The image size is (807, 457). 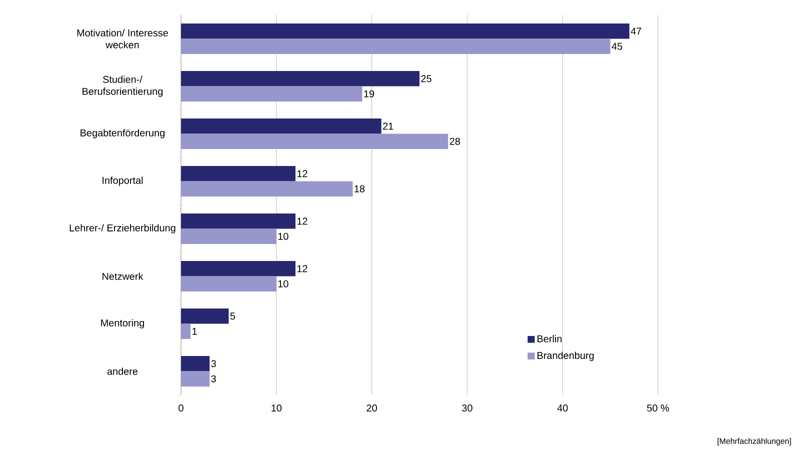 What do you see at coordinates (123, 276) in the screenshot?
I see `y-tick-label: Netzwerk` at bounding box center [123, 276].